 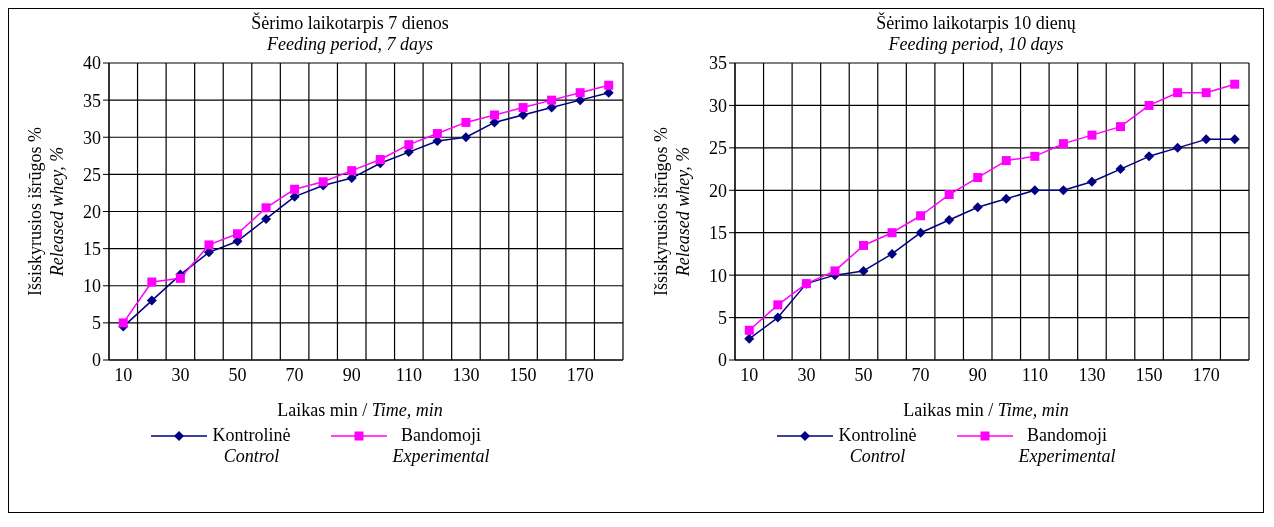 What do you see at coordinates (350, 23) in the screenshot?
I see `chart-title: Šėrimo laikotarpis 7 dienos` at bounding box center [350, 23].